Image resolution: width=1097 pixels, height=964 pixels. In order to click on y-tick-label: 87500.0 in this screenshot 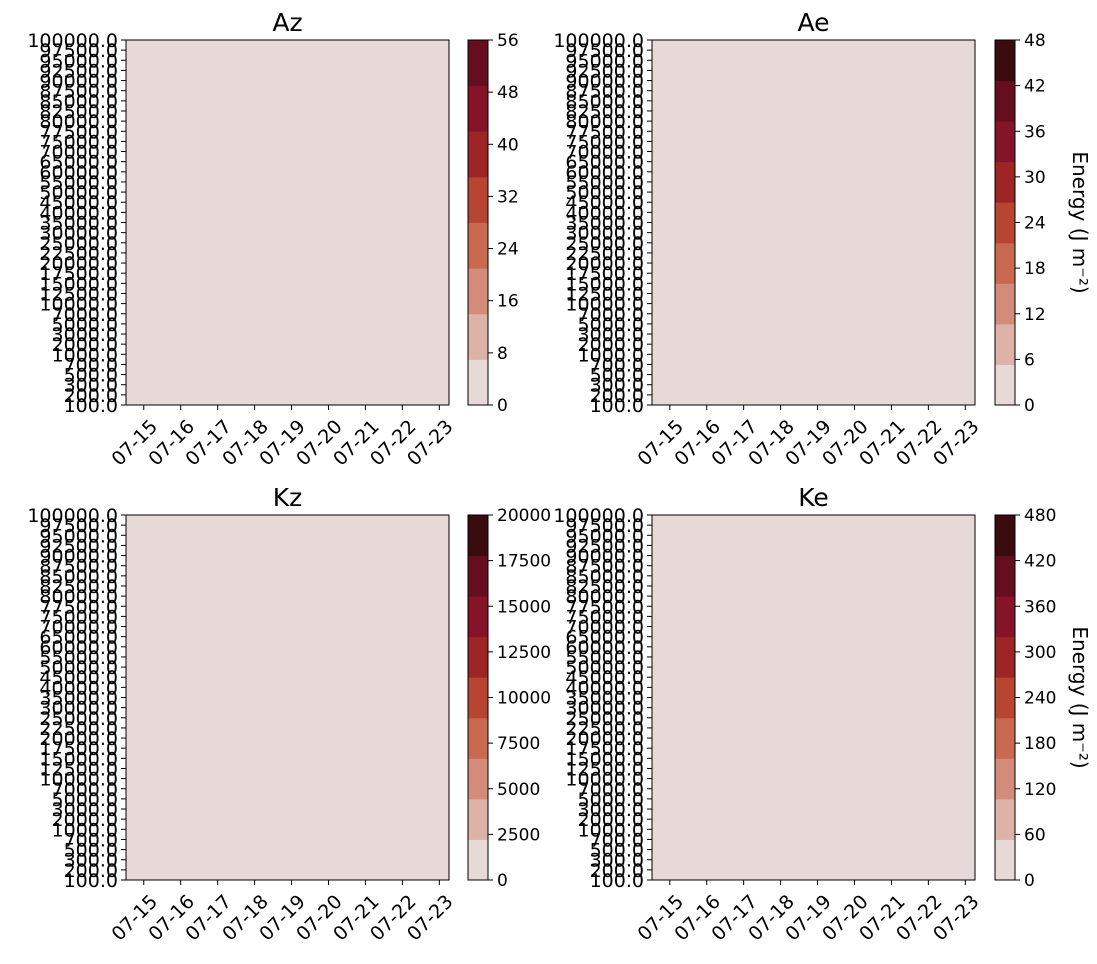, I will do `click(78, 92)`.